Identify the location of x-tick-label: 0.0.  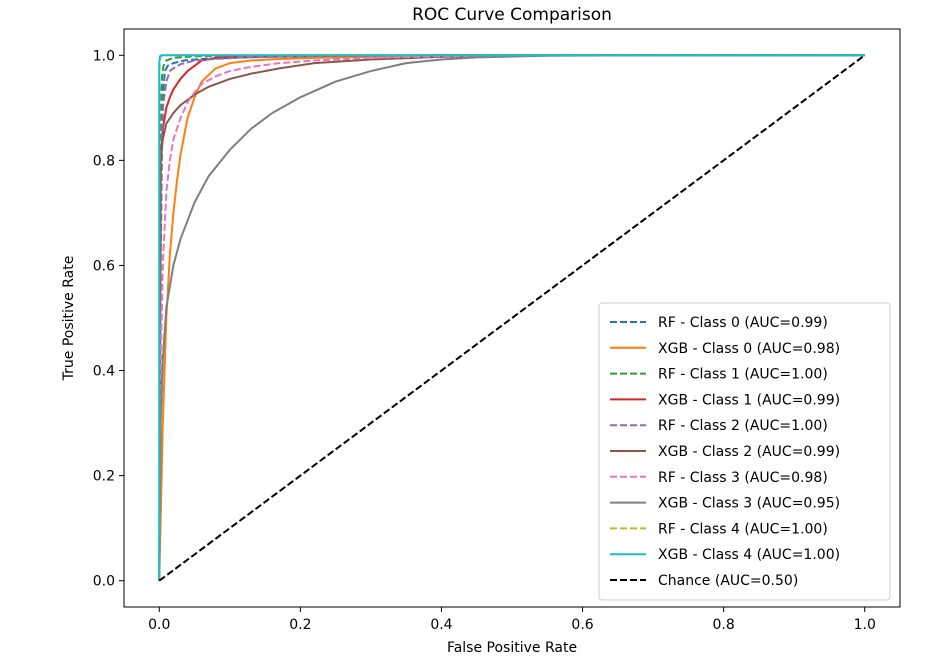
(159, 625).